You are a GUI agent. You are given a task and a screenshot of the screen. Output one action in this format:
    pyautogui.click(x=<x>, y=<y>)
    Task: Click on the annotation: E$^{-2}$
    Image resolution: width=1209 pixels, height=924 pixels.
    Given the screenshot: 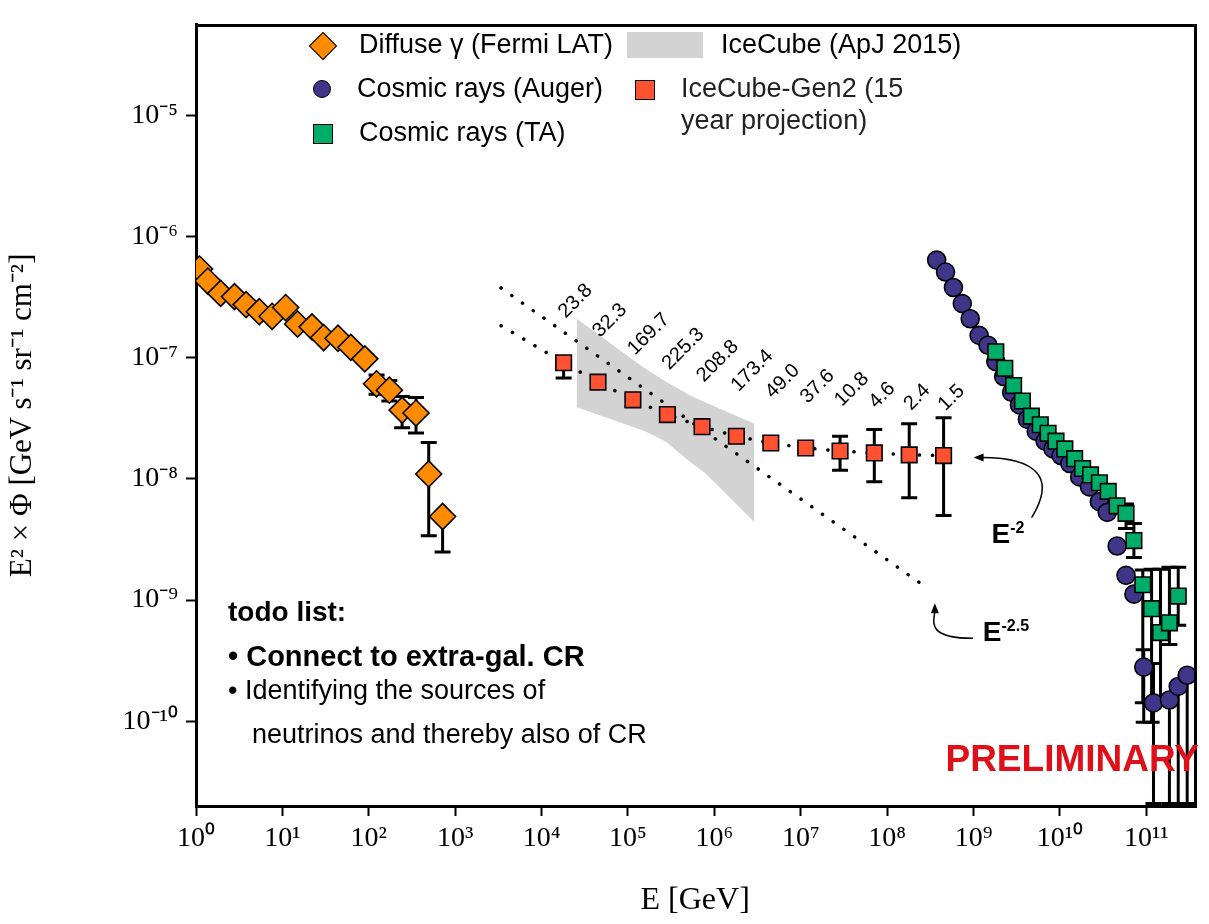 What is the action you would take?
    pyautogui.click(x=1008, y=533)
    